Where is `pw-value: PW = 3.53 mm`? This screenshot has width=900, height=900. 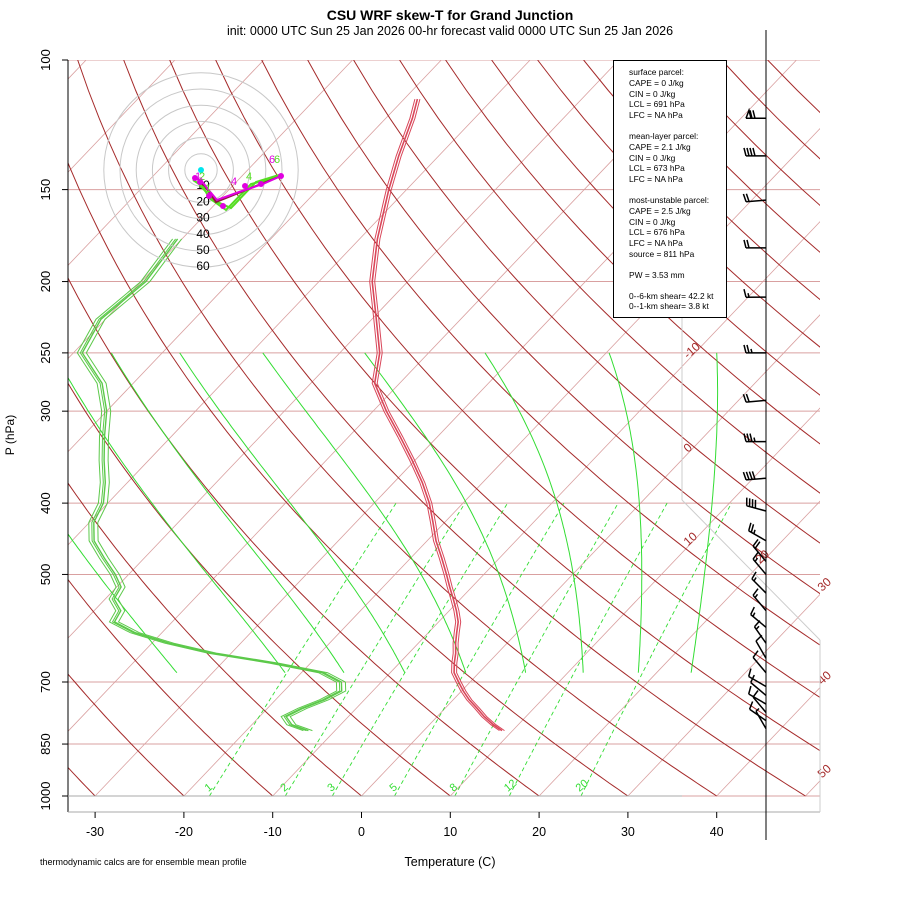
pw-value: PW = 3.53 mm is located at coordinates (657, 274).